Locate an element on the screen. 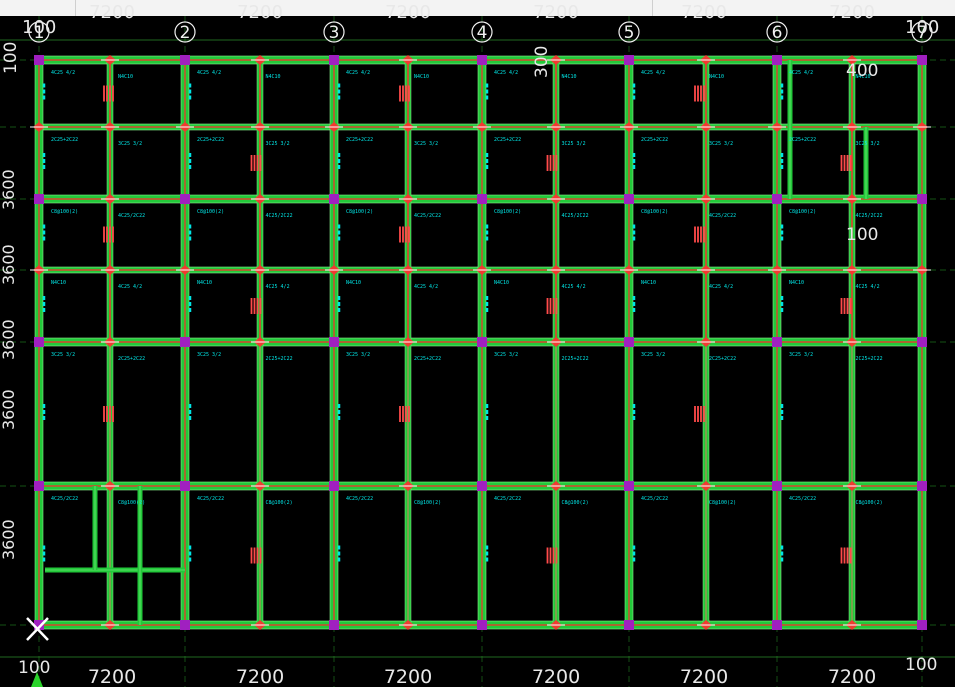 The image size is (955, 687). close-icon is located at coordinates (37, 629).